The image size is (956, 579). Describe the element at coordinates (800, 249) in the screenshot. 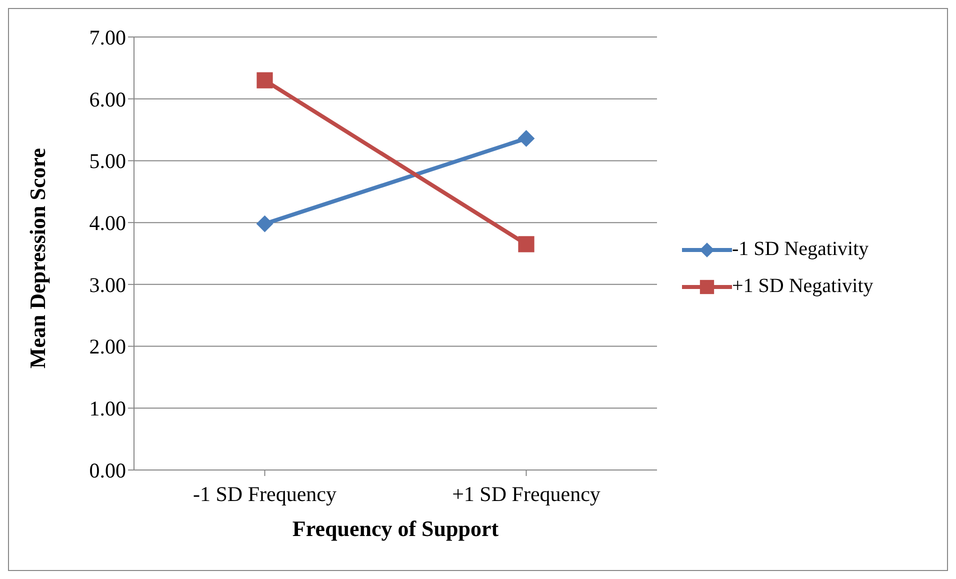

I see `legend-label: -1 SD Negativity` at that location.